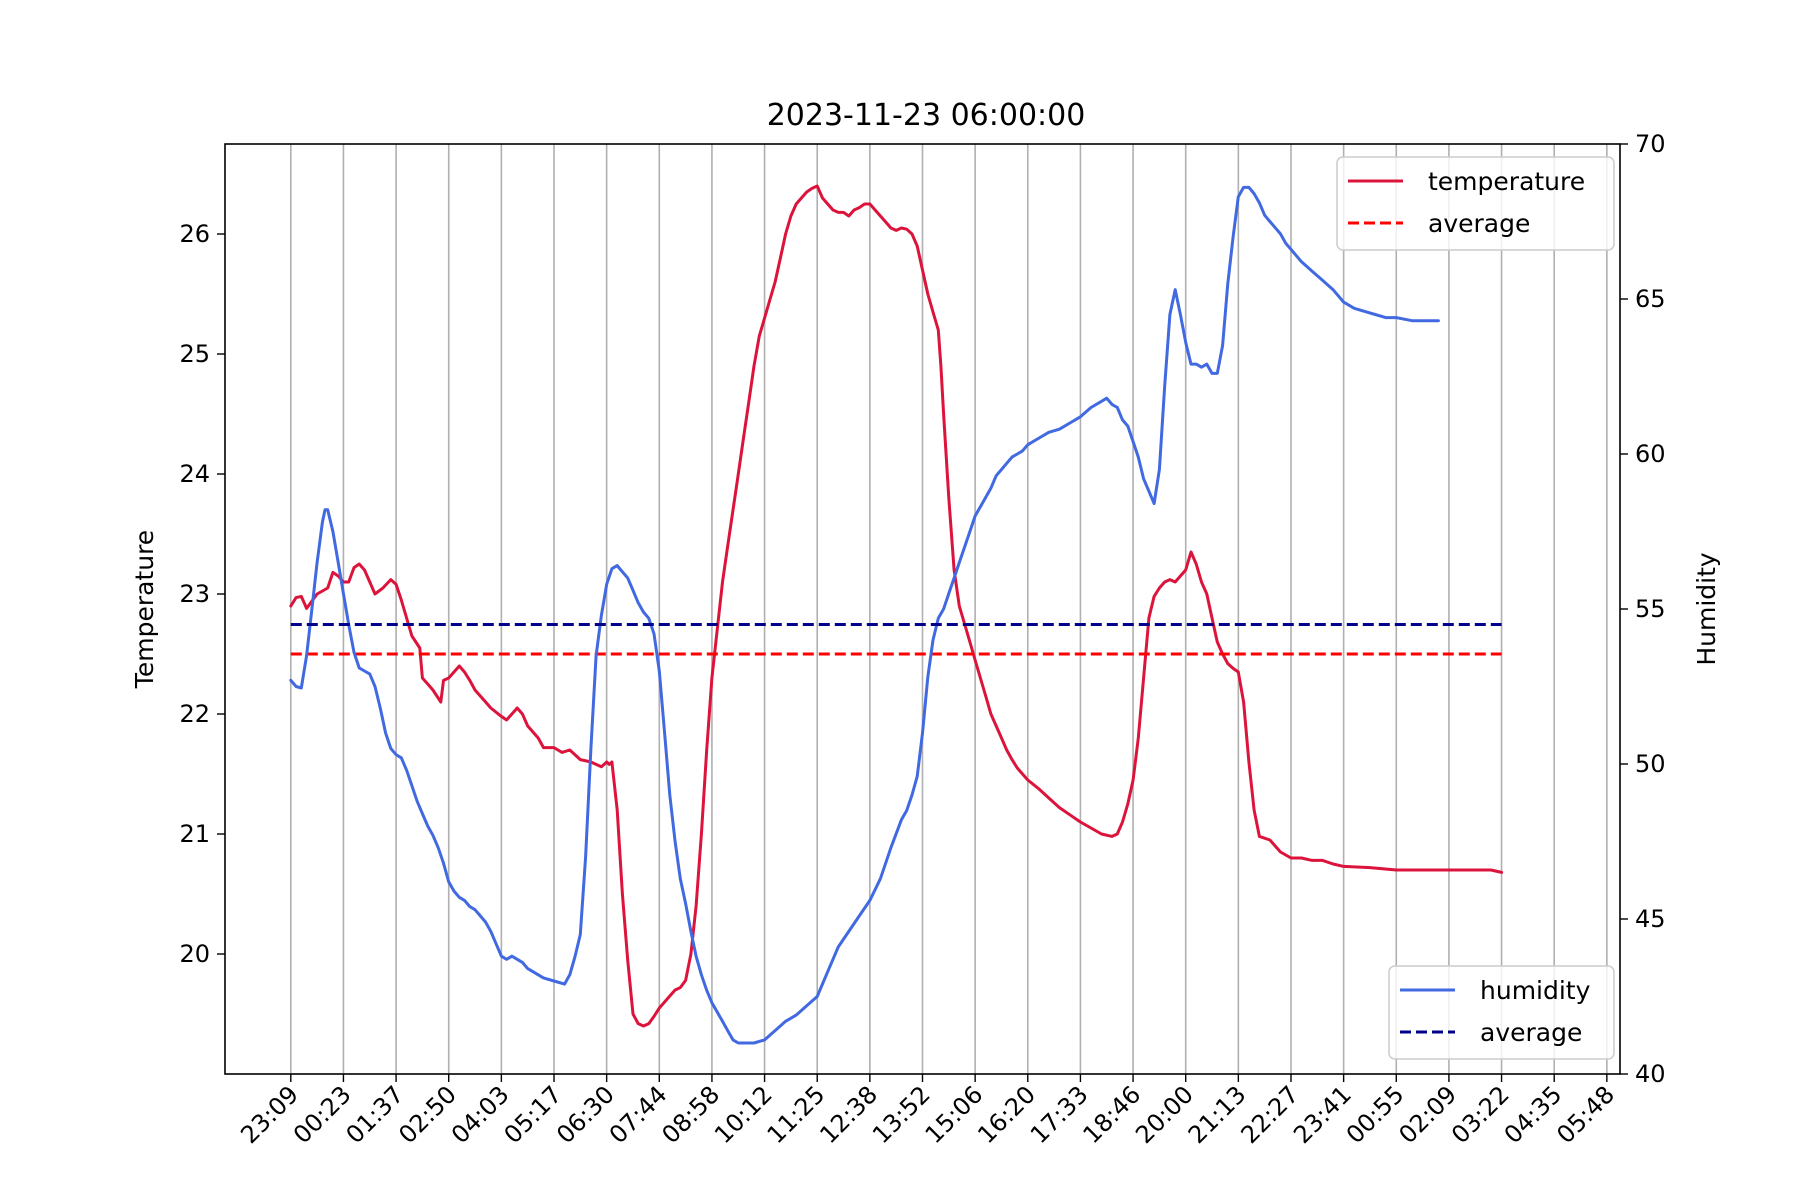  Describe the element at coordinates (375, 1114) in the screenshot. I see `x-tick-label: 01:37` at that location.